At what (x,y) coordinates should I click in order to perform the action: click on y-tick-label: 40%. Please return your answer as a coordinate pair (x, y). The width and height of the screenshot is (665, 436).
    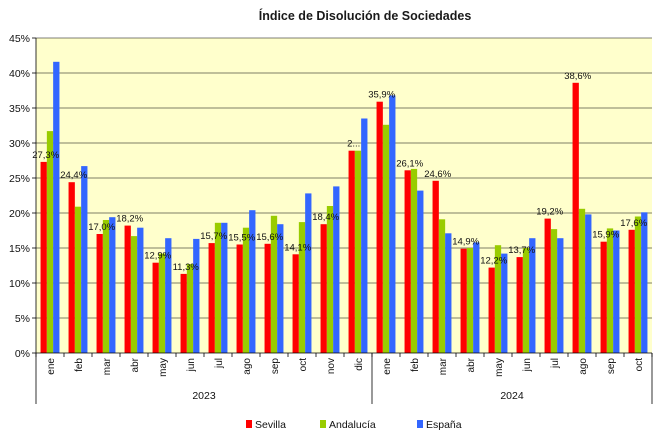
    Looking at the image, I should click on (19, 74).